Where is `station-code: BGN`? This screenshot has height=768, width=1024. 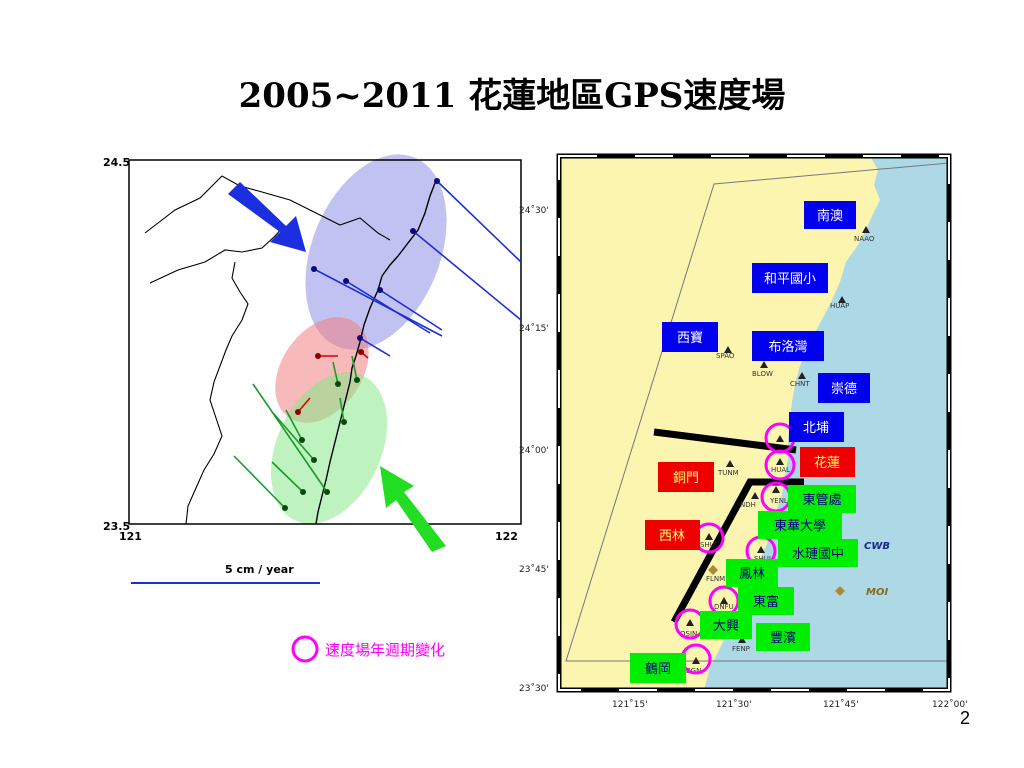
station-code: BGN is located at coordinates (693, 671).